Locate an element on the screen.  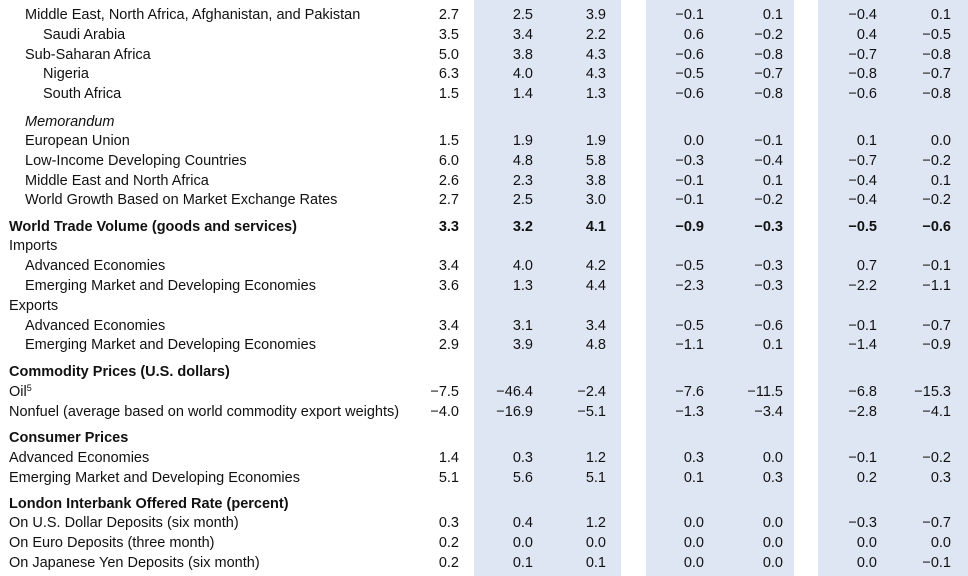
cell-value-2015: −4.0 is located at coordinates (444, 412).